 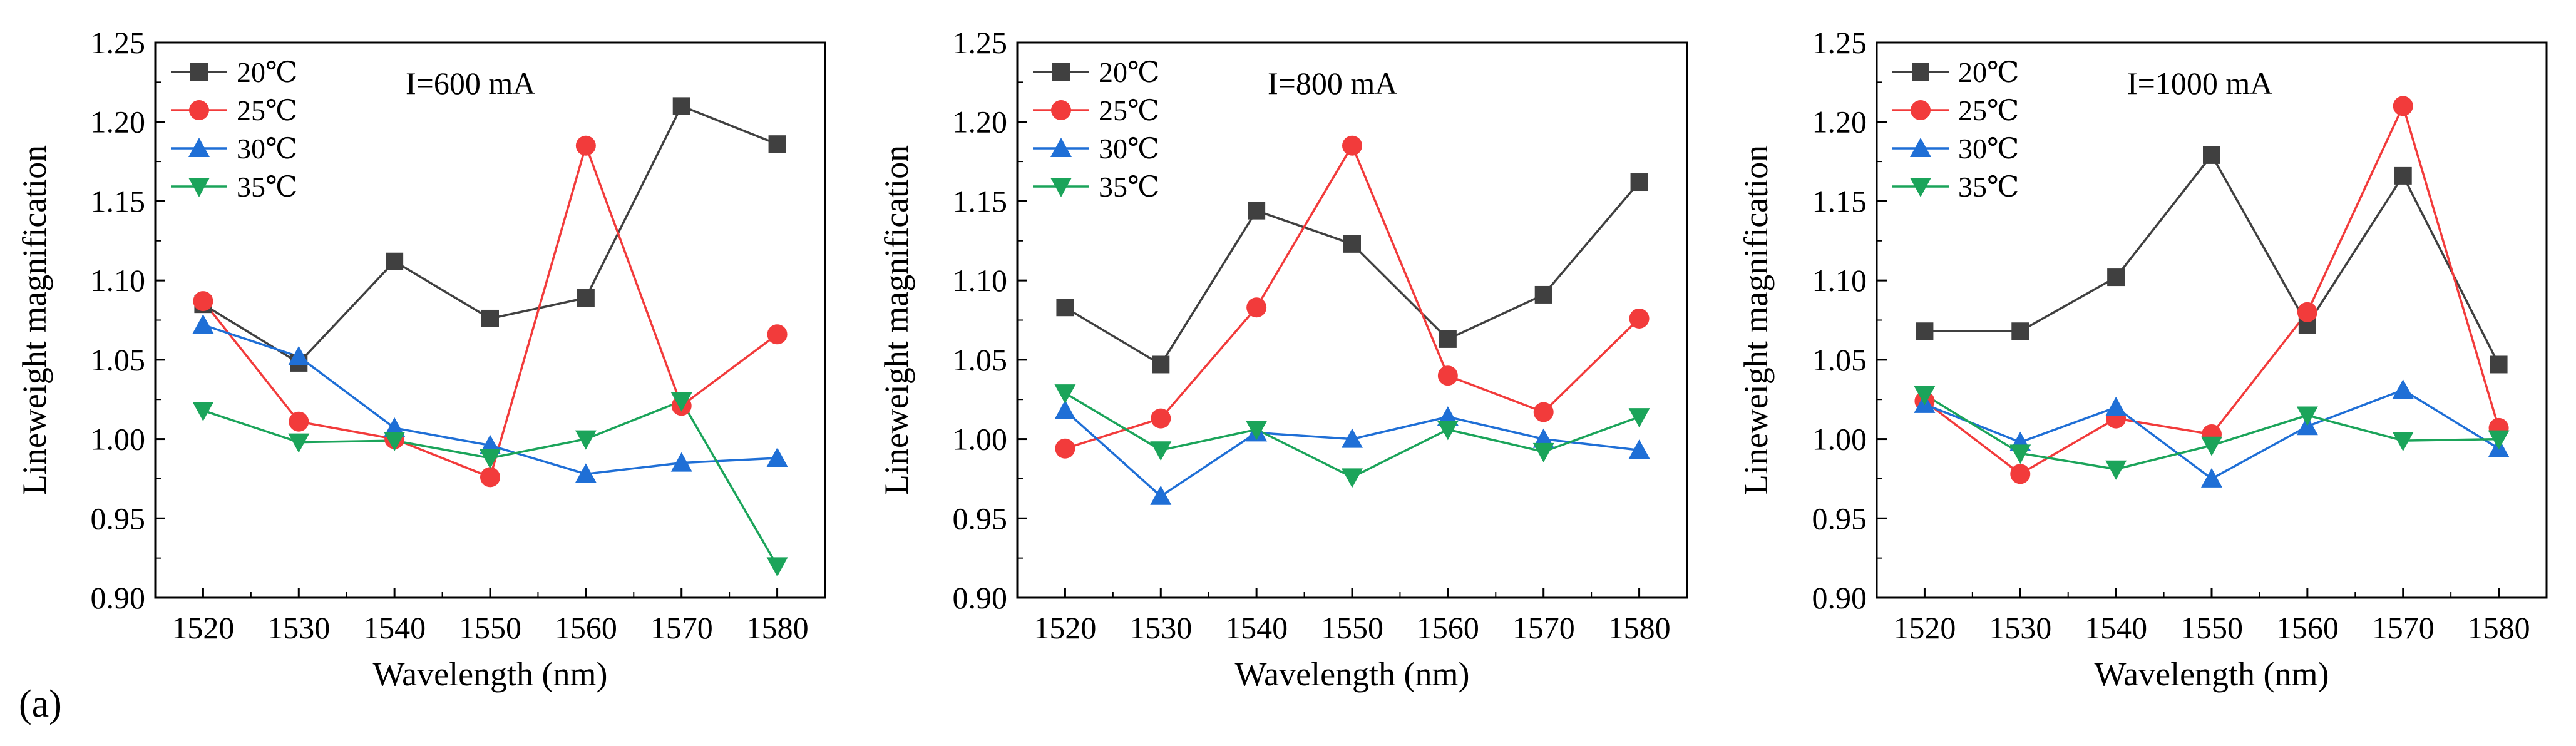 I want to click on data-point-s3-p4, so click(x=490, y=444).